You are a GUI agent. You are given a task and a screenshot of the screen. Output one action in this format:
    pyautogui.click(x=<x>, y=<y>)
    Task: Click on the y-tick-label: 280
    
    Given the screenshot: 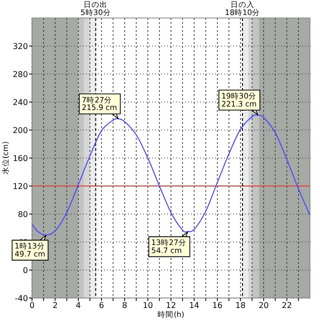 What is the action you would take?
    pyautogui.click(x=20, y=74)
    